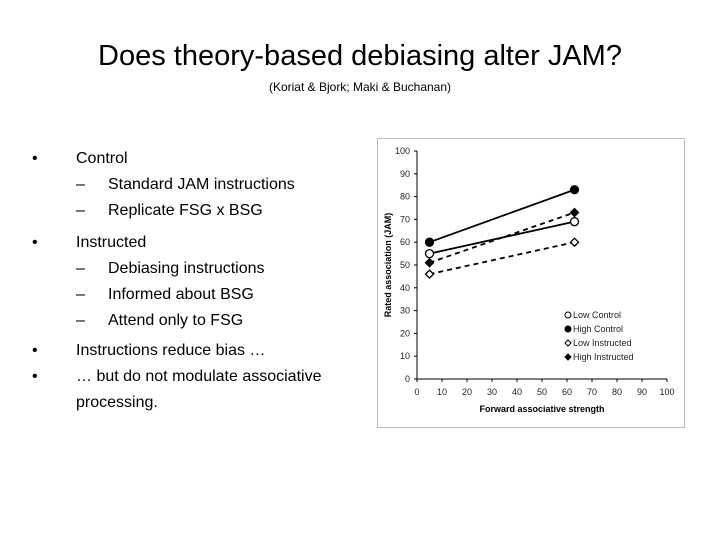 This screenshot has width=720, height=540. I want to click on x-axis-label: Forward associative strength, so click(541, 409).